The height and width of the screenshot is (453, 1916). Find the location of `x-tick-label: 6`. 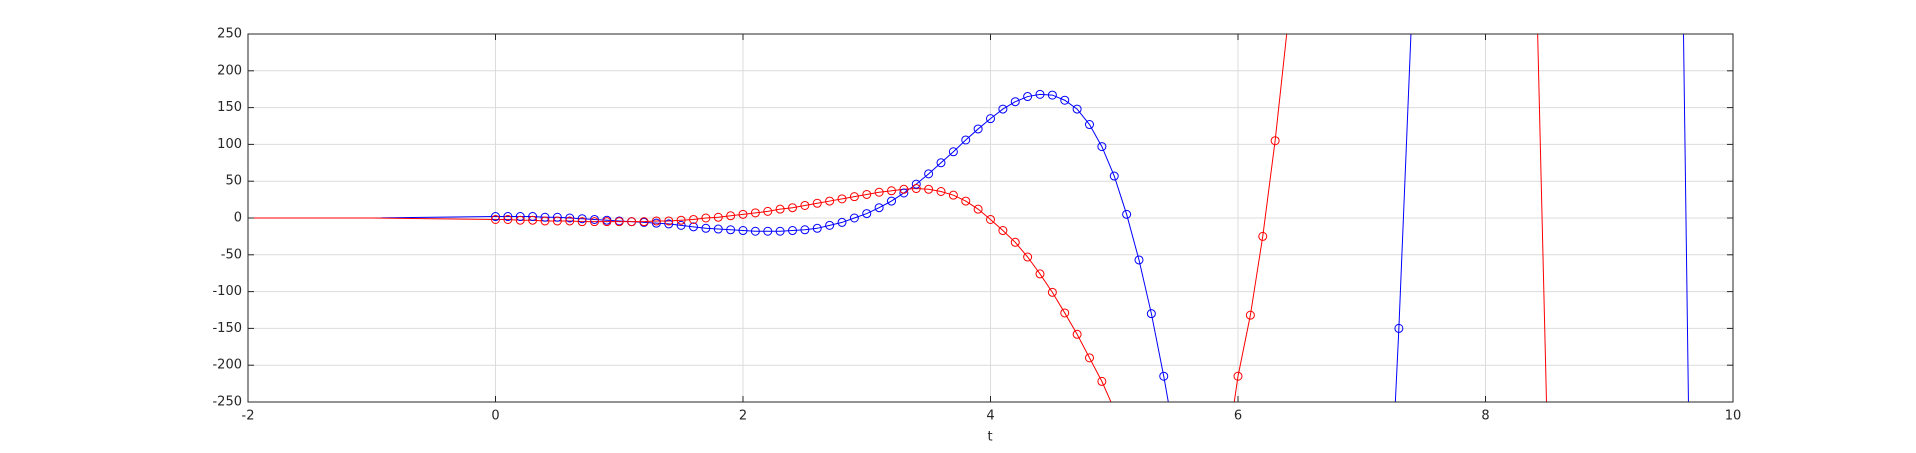

x-tick-label: 6 is located at coordinates (1238, 416).